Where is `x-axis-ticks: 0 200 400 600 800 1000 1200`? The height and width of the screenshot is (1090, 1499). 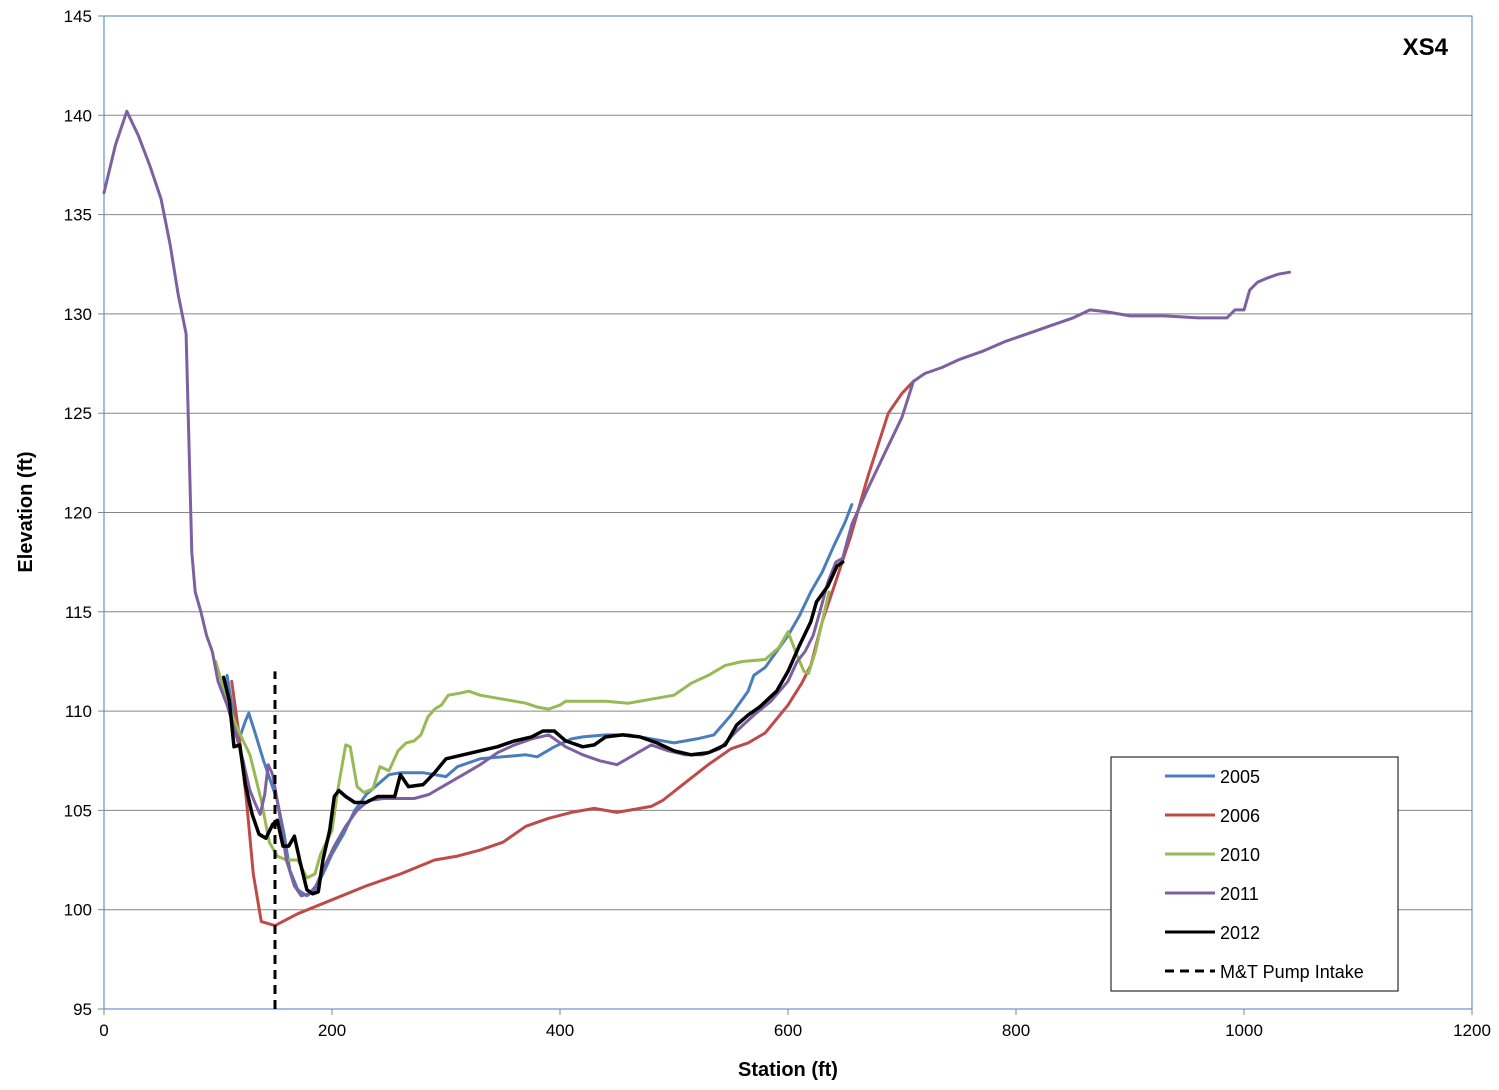 x-axis-ticks: 0 200 400 600 800 1000 1200 is located at coordinates (795, 1024).